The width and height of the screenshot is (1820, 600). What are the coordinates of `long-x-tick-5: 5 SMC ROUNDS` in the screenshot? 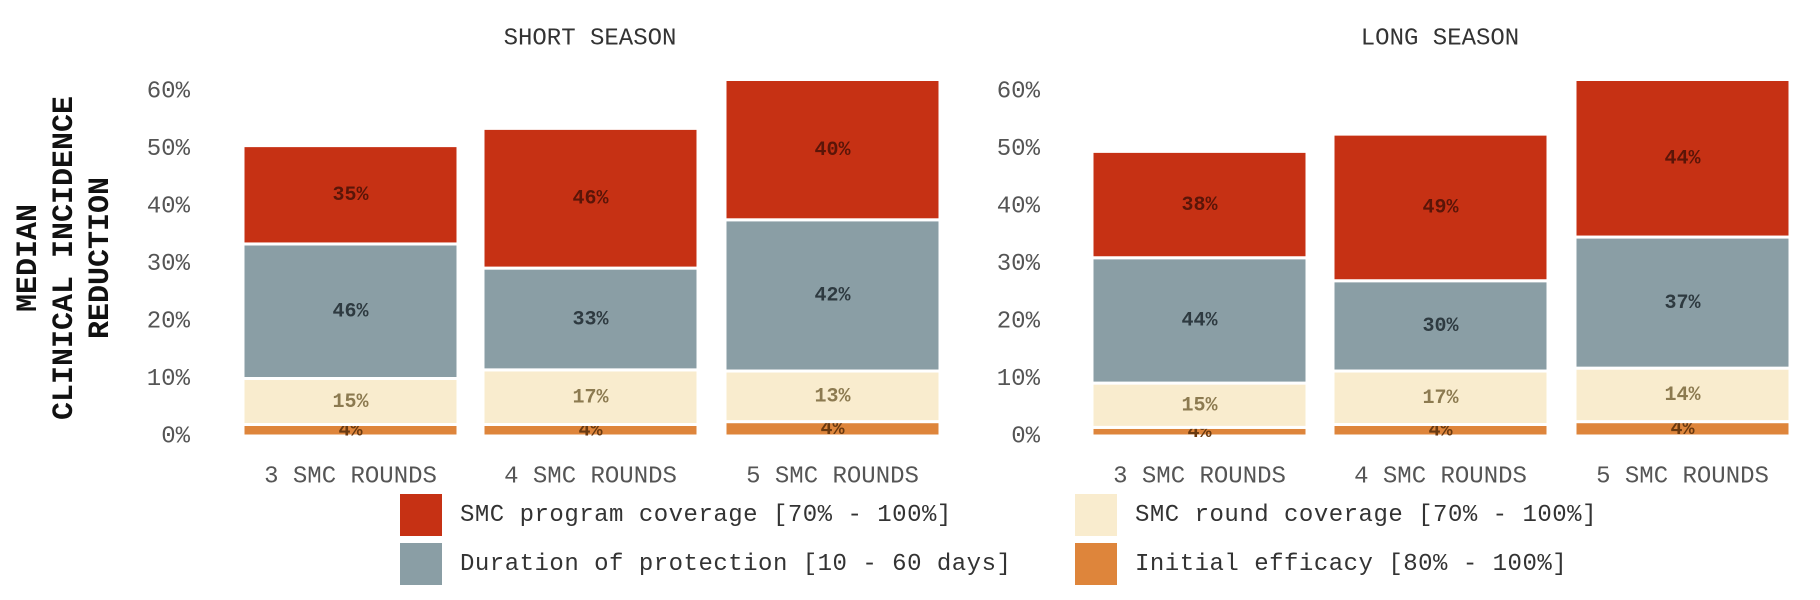 It's located at (1682, 476).